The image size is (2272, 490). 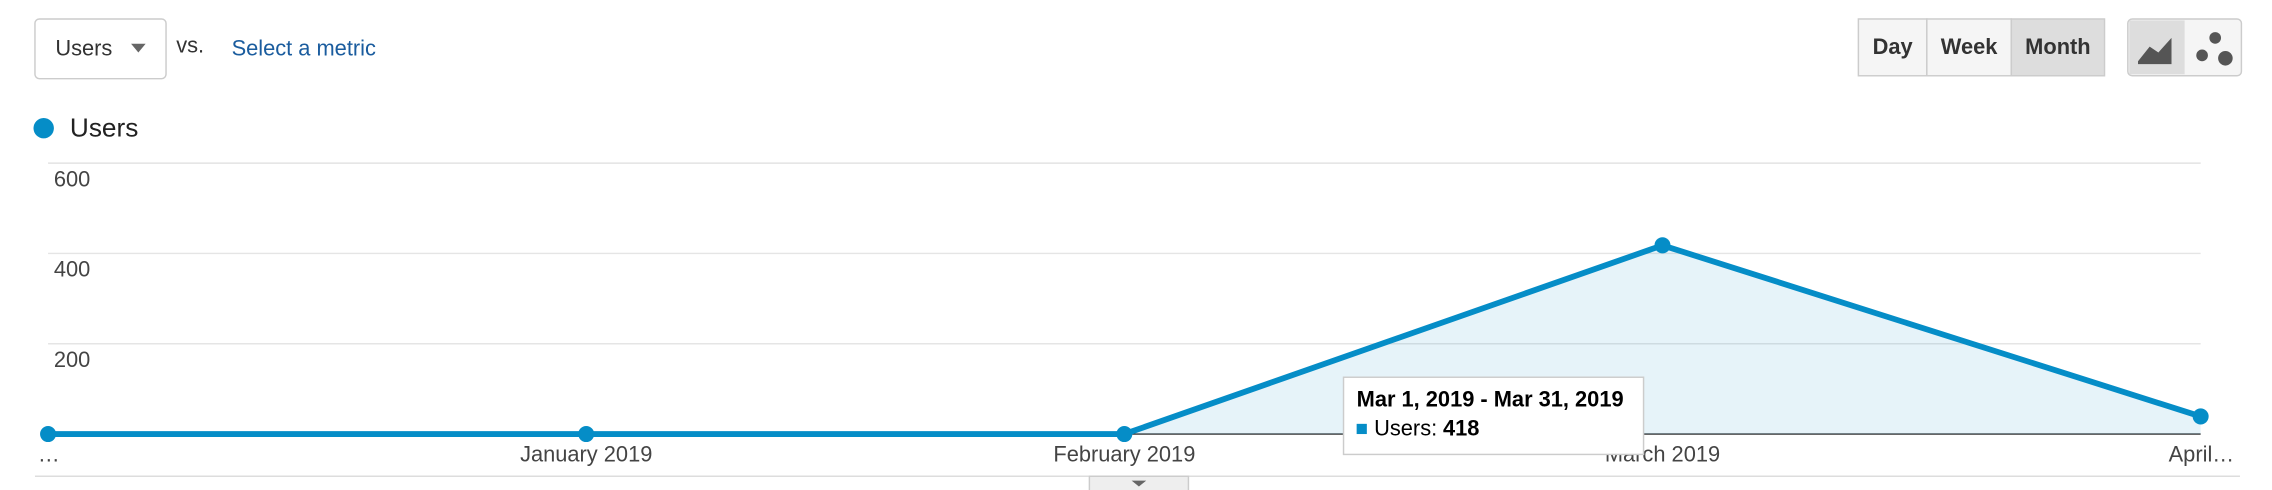 What do you see at coordinates (83, 47) in the screenshot?
I see `dropdown-label: Users` at bounding box center [83, 47].